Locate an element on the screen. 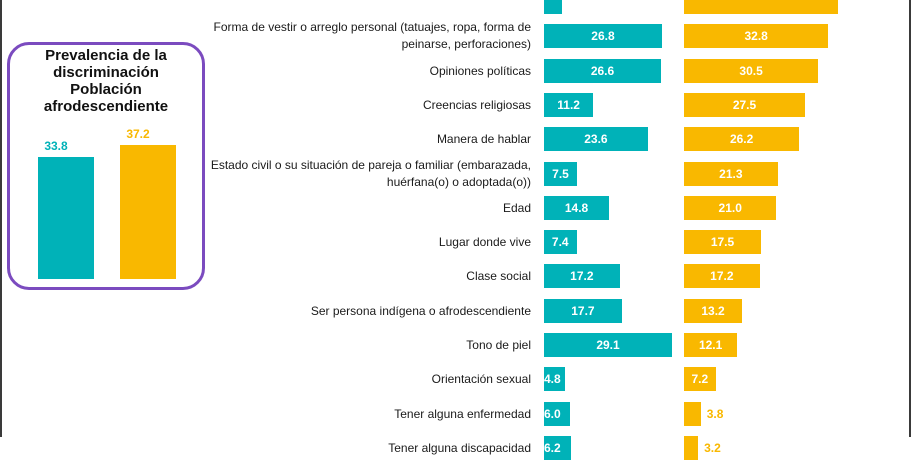  bar-value-label-series-2: 27.5 is located at coordinates (744, 104).